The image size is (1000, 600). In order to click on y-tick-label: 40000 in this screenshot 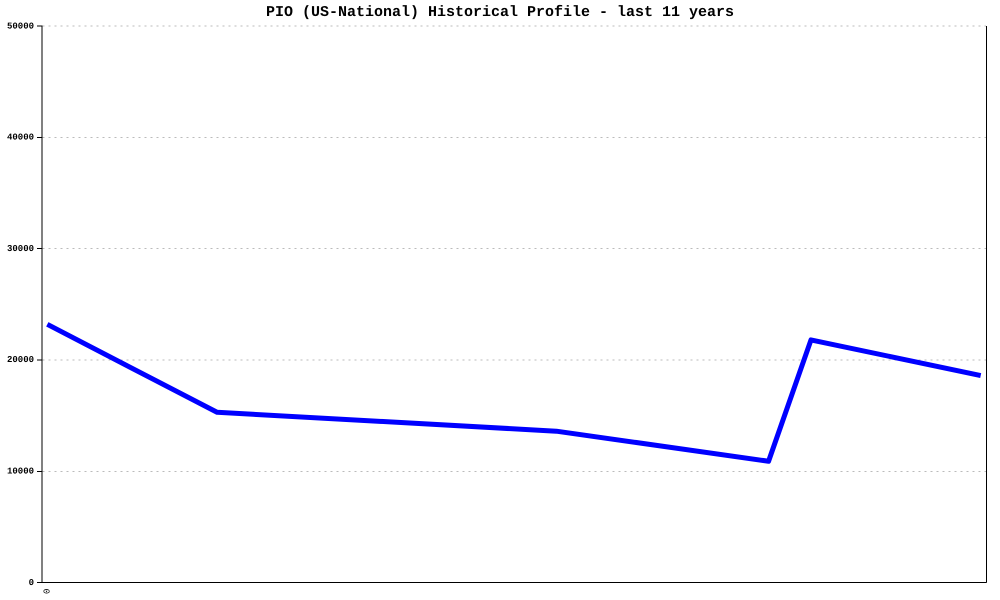, I will do `click(20, 137)`.